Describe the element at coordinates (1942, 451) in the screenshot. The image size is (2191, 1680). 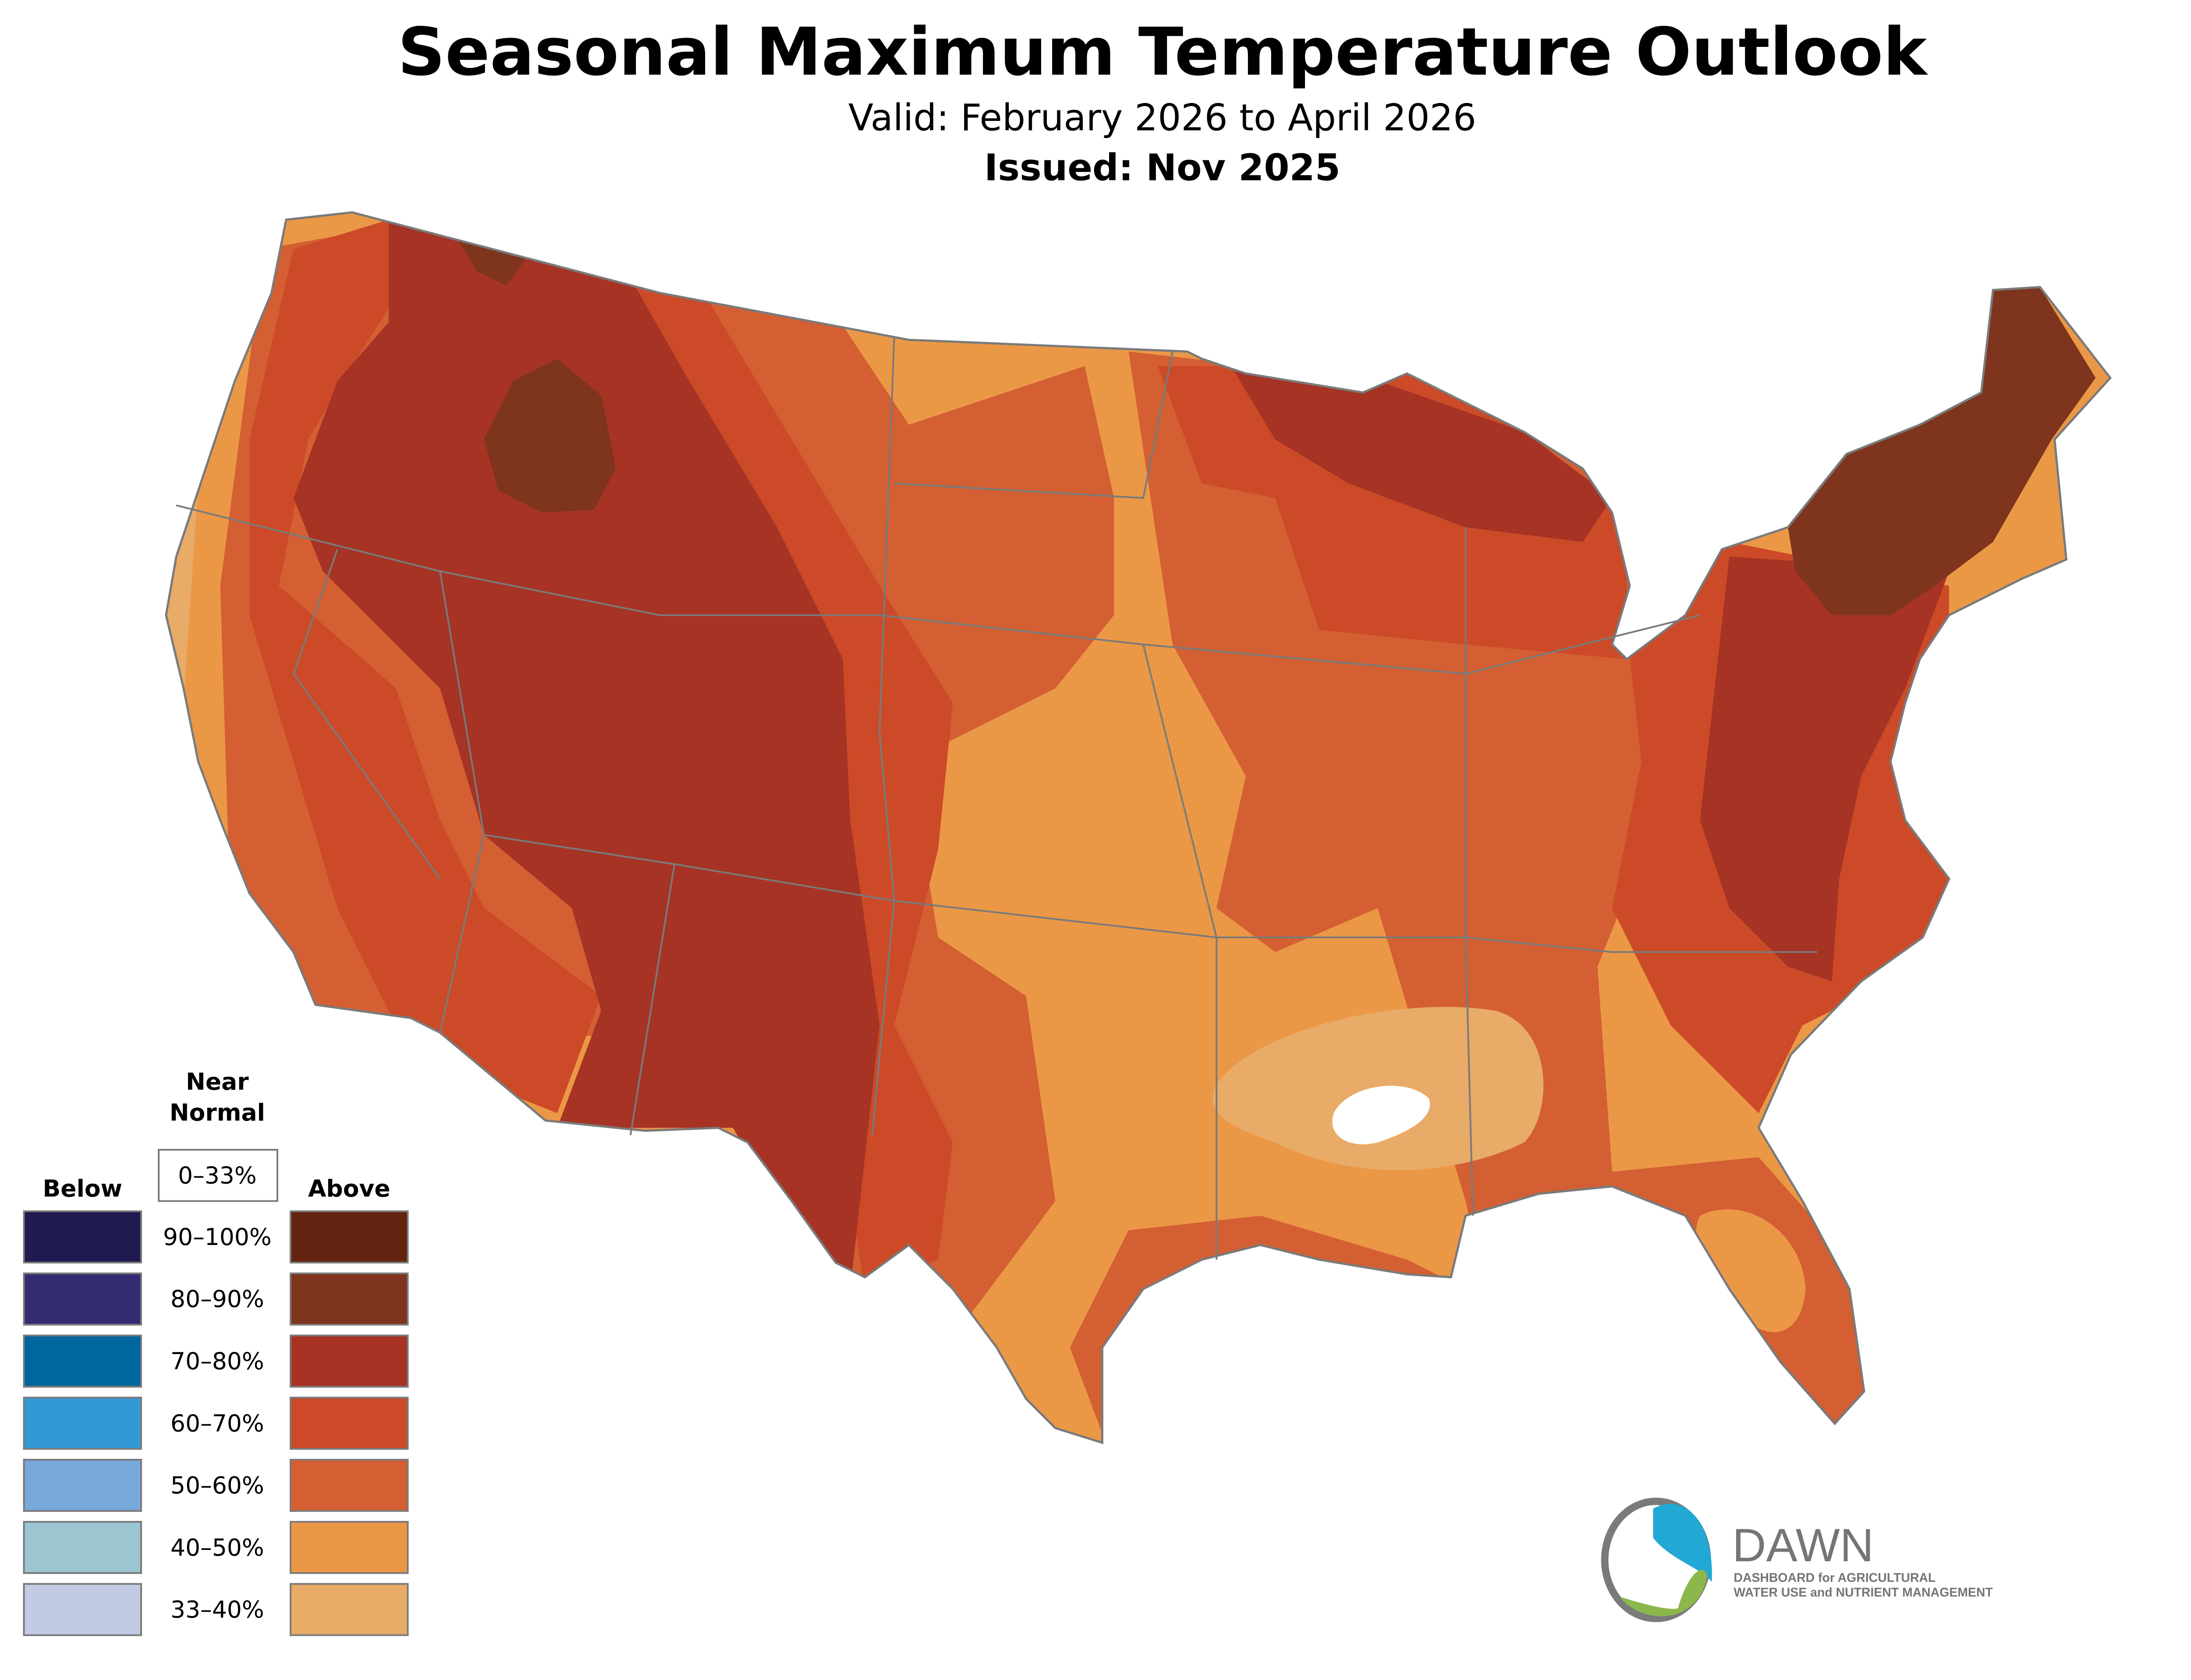
I see `zone-80-90-northeast` at that location.